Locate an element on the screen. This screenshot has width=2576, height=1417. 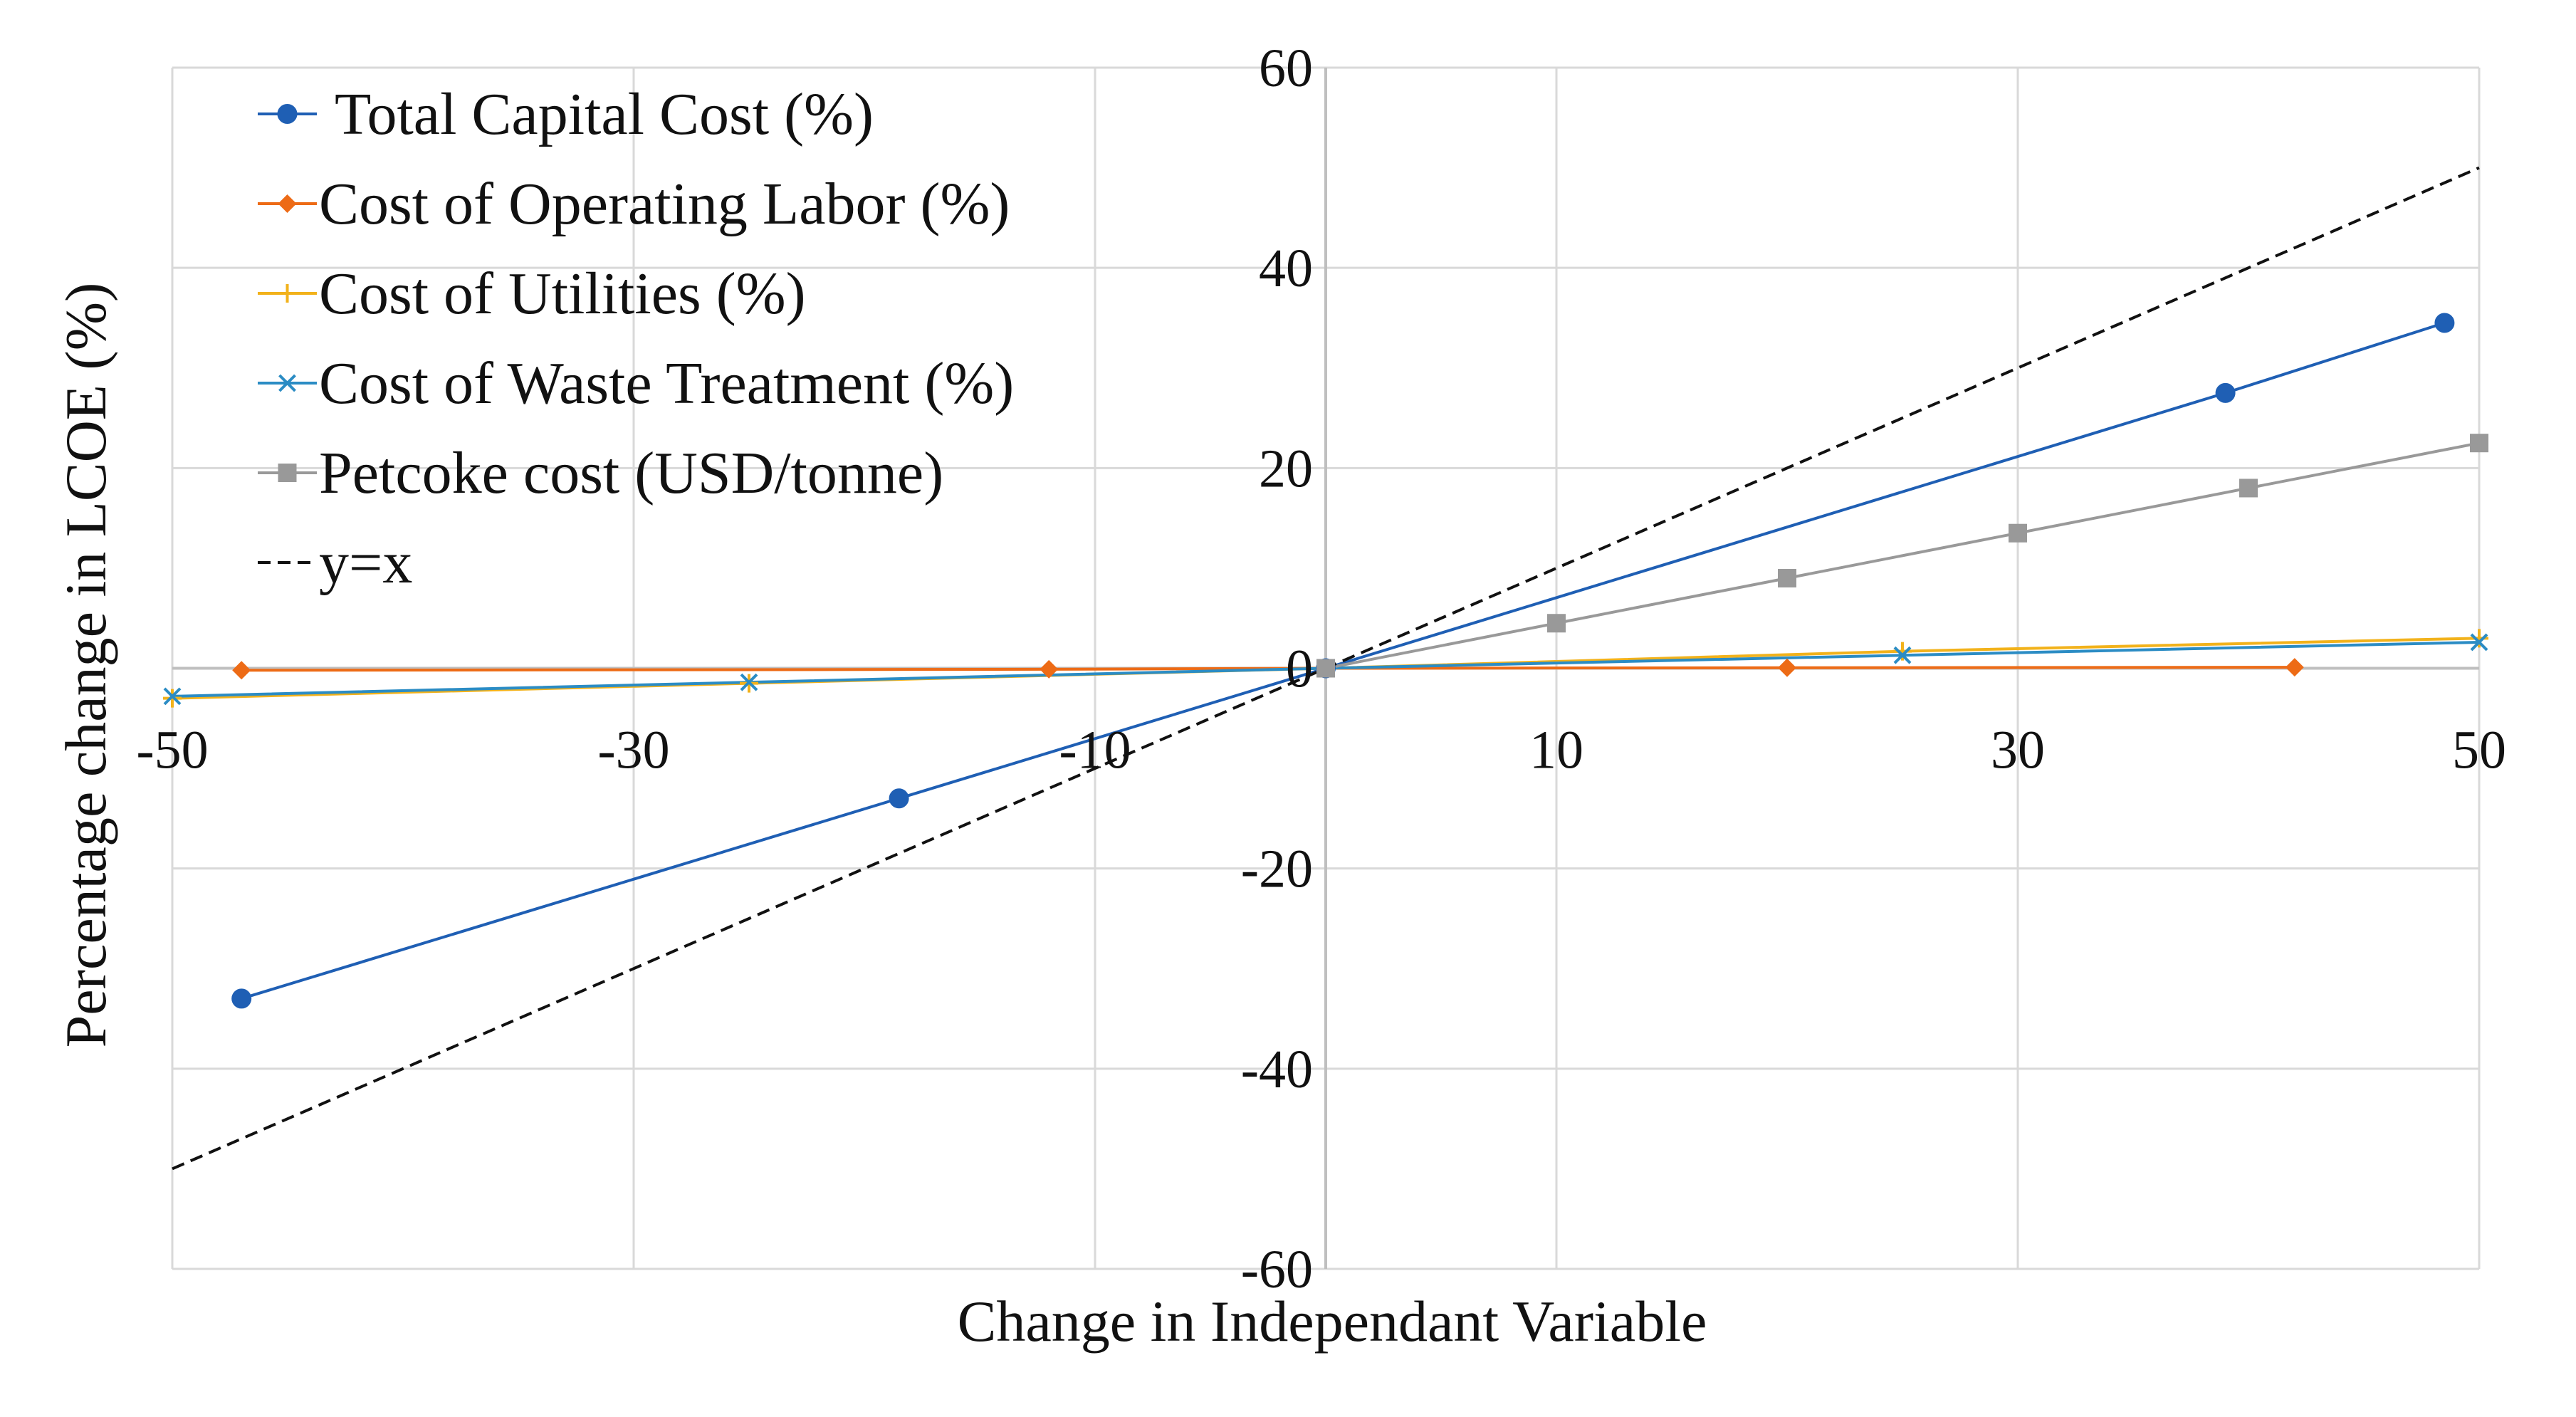
legend-label: y=x is located at coordinates (365, 563).